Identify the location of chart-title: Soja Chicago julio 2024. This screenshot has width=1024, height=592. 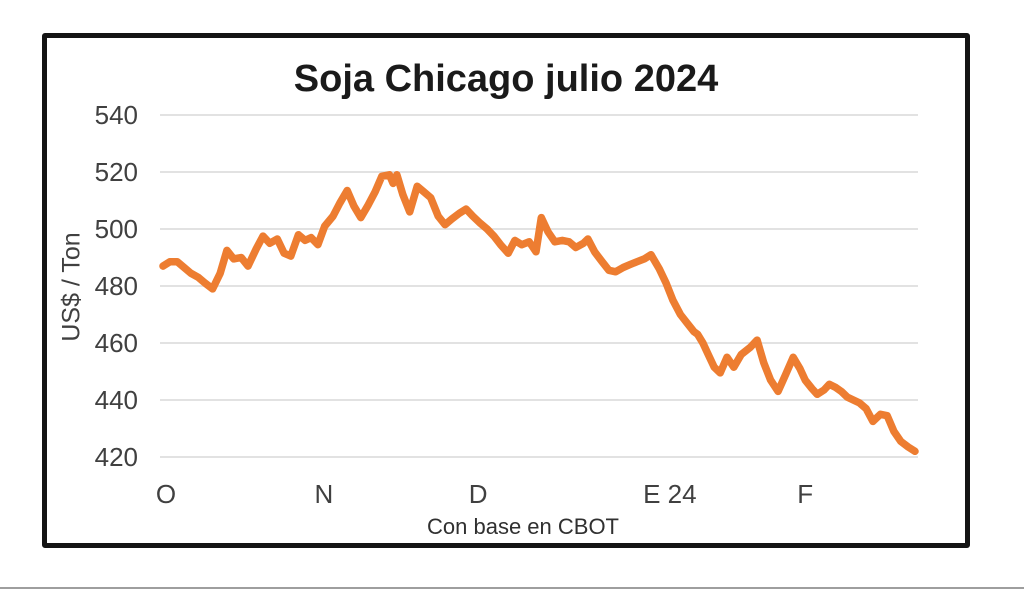
(506, 79).